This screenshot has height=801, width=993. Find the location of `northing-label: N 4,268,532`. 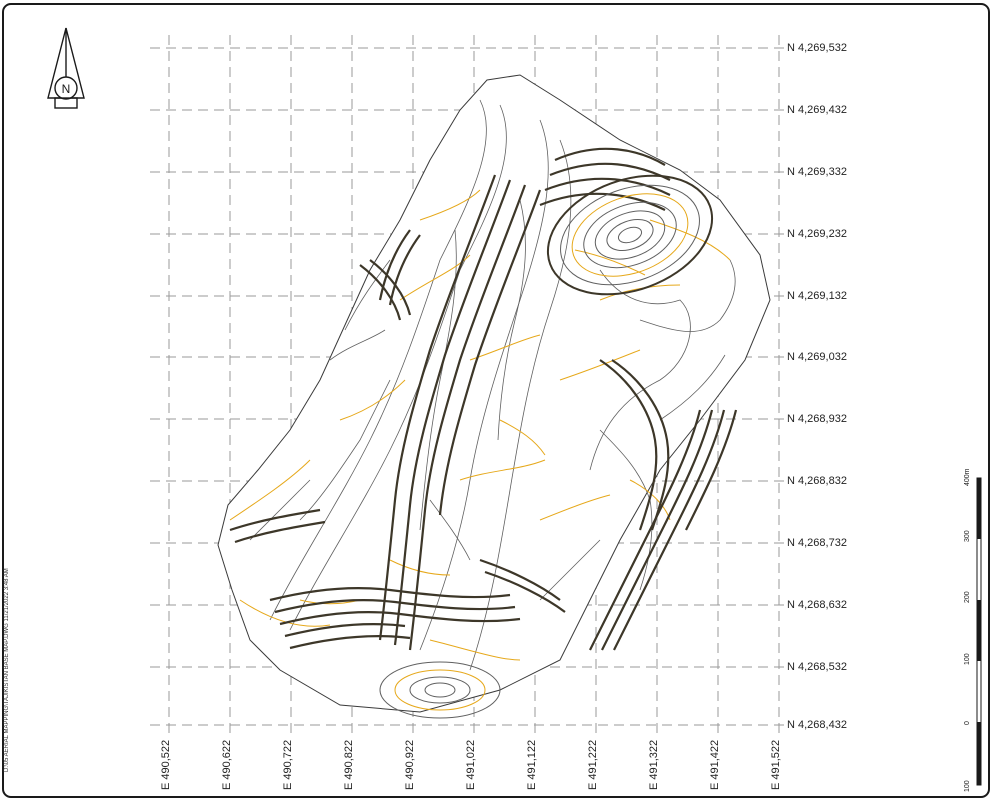

northing-label: N 4,268,532 is located at coordinates (817, 667).